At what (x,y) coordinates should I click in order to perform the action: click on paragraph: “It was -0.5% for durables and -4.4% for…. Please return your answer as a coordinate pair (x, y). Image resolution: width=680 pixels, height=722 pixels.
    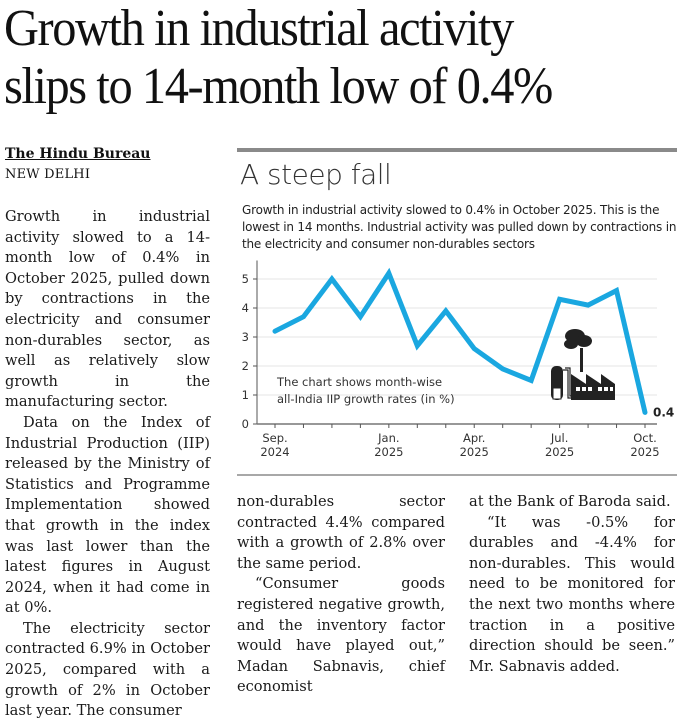
    Looking at the image, I should click on (572, 595).